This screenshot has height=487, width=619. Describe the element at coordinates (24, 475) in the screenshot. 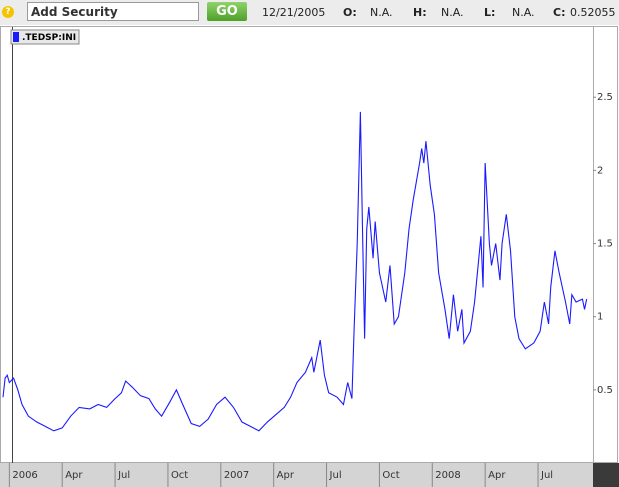

I see `x-tick-label: 2006` at that location.